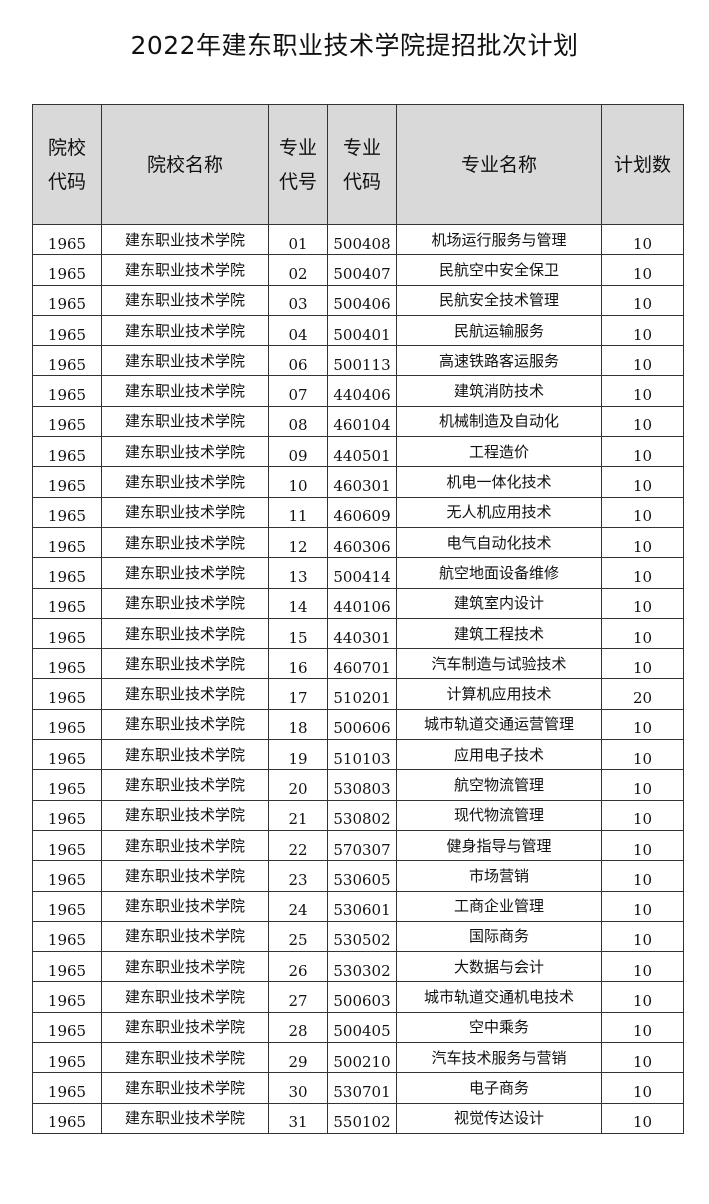 The height and width of the screenshot is (1204, 709). I want to click on cell-plan: 20, so click(642, 694).